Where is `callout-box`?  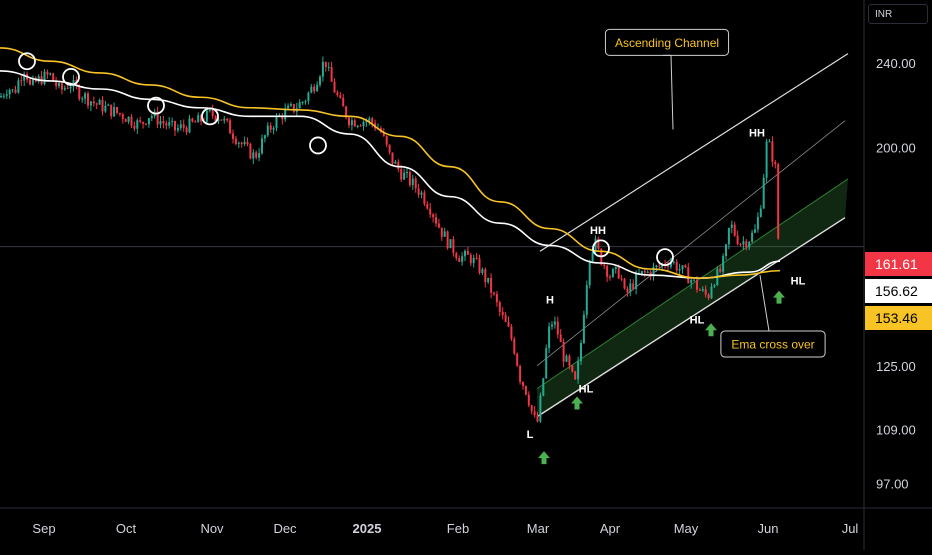
callout-box is located at coordinates (773, 344).